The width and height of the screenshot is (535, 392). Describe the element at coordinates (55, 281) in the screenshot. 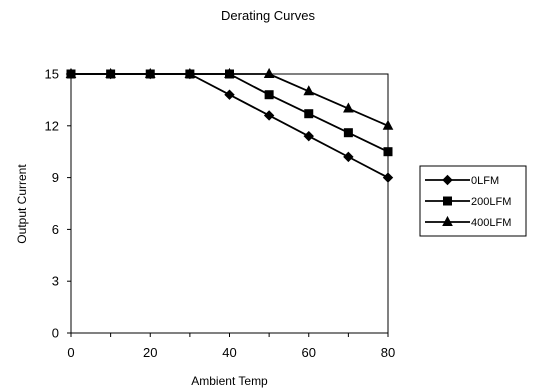

I see `y-tick-label: 3` at that location.